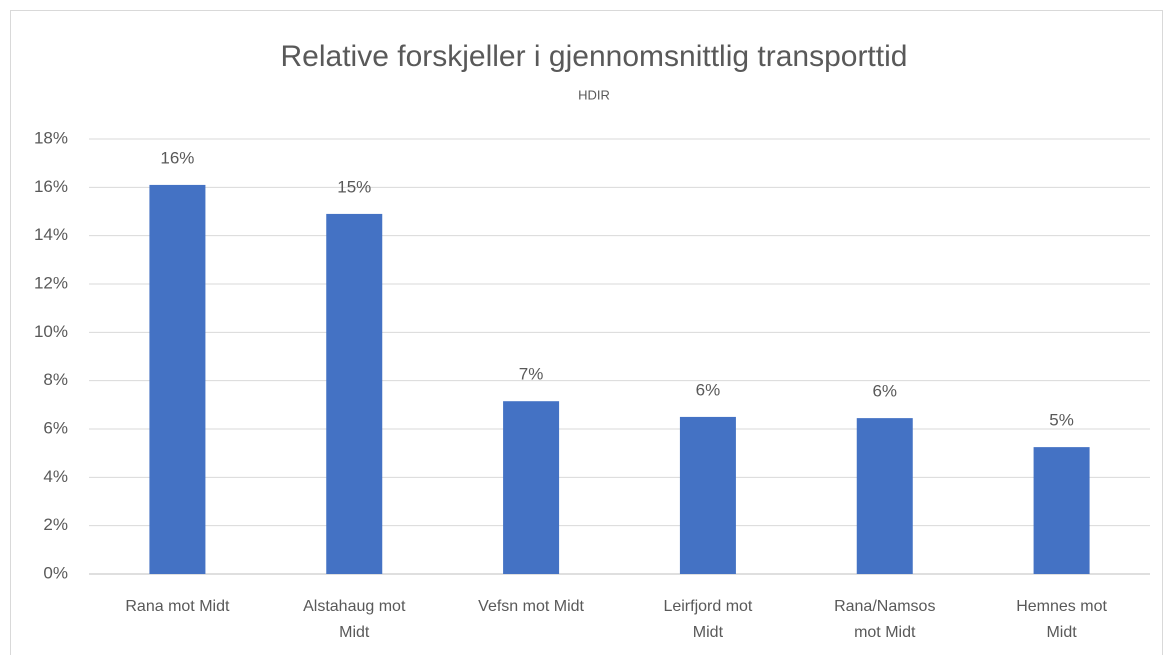 Image resolution: width=1173 pixels, height=655 pixels. I want to click on x-tick-label: Leirfjord mot Midt, so click(708, 619).